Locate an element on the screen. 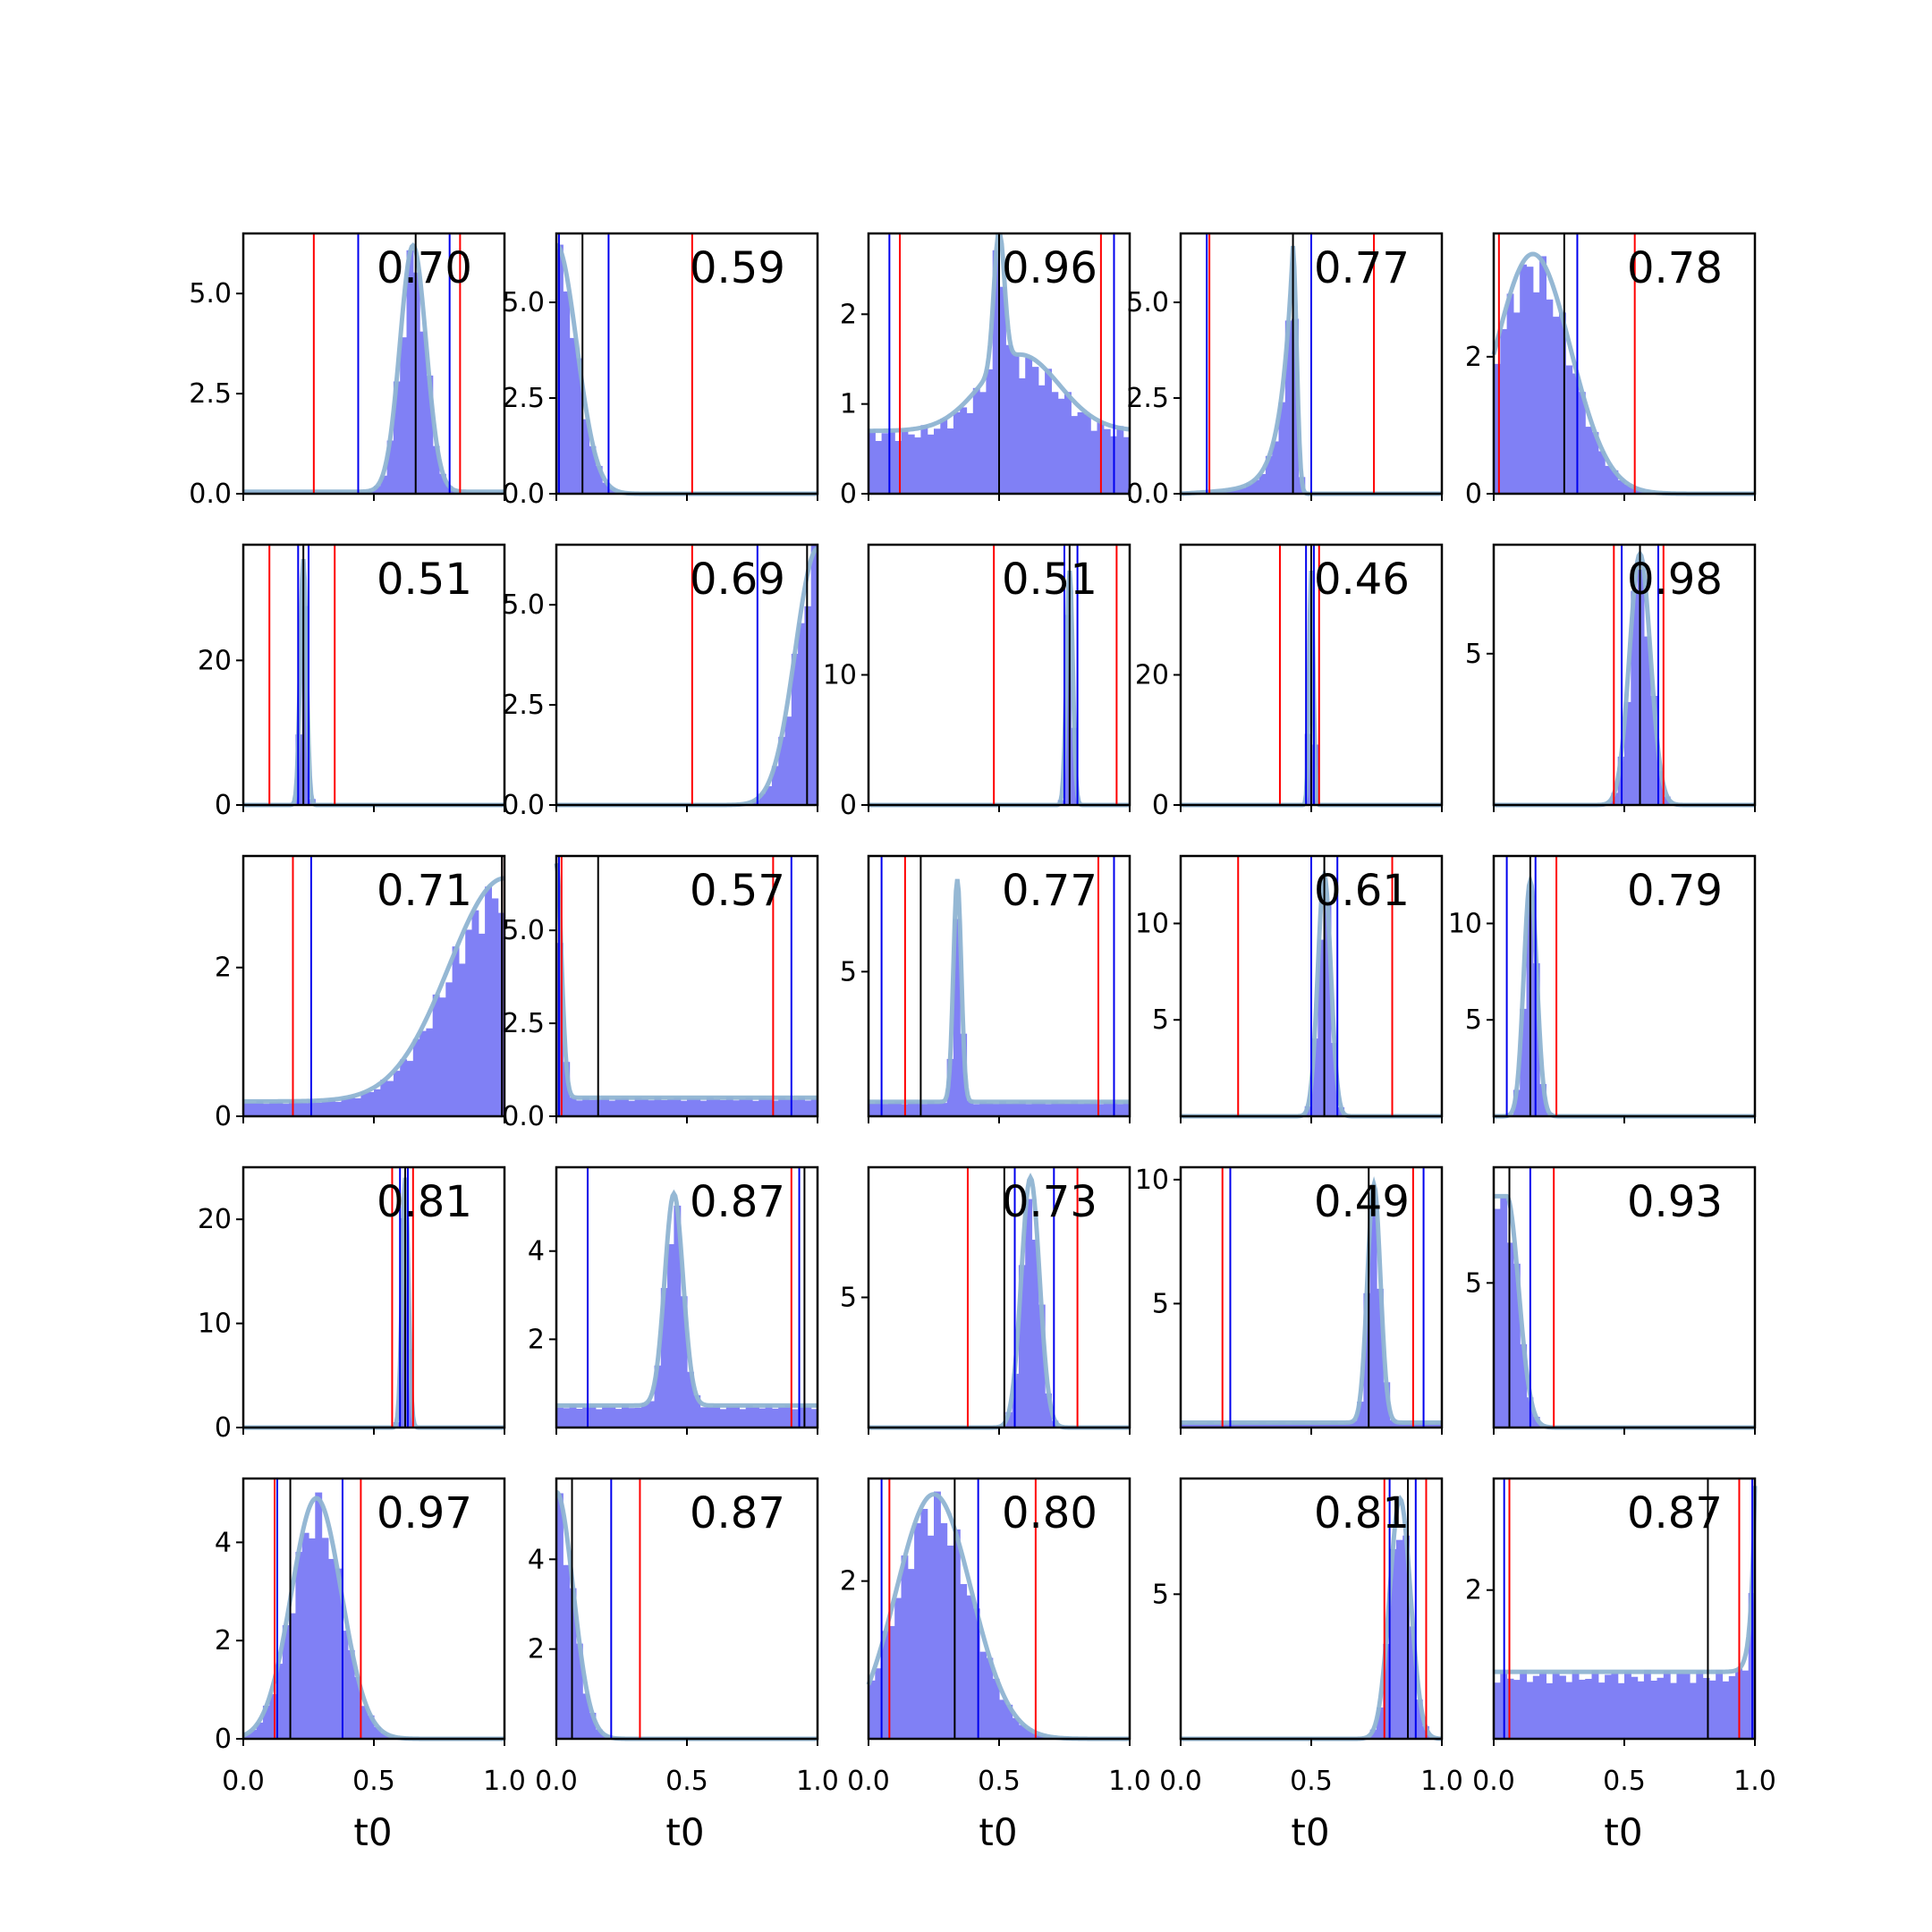  y-tick-label: 5.0 is located at coordinates (1147, 302).